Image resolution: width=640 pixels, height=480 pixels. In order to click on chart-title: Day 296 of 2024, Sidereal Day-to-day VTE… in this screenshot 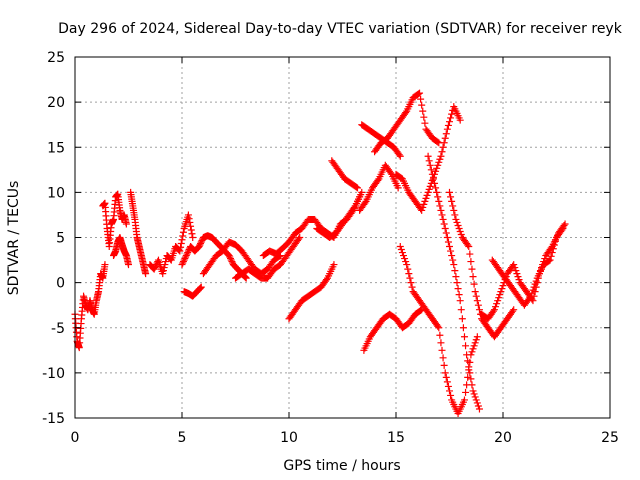, I will do `click(340, 29)`.